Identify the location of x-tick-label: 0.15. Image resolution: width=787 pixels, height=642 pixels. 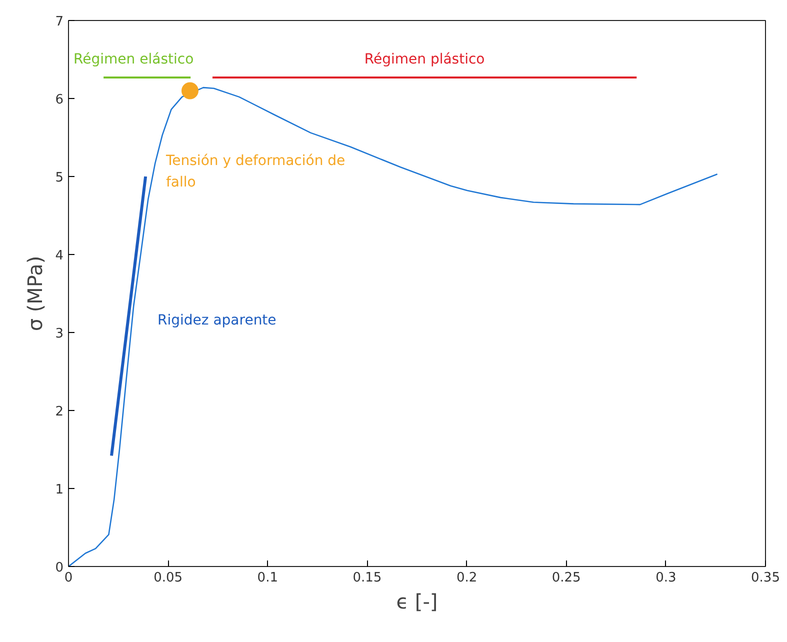
(367, 578).